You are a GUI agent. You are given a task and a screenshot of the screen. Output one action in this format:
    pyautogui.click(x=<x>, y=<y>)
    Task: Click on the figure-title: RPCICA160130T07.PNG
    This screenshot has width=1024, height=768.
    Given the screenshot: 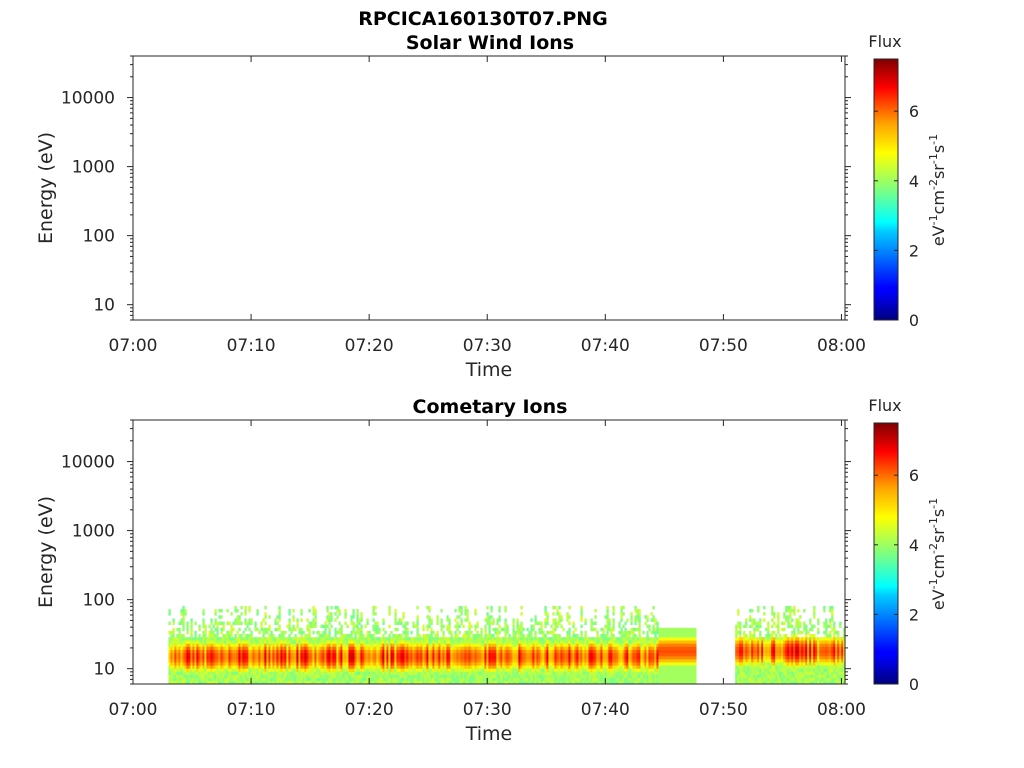 What is the action you would take?
    pyautogui.click(x=483, y=19)
    